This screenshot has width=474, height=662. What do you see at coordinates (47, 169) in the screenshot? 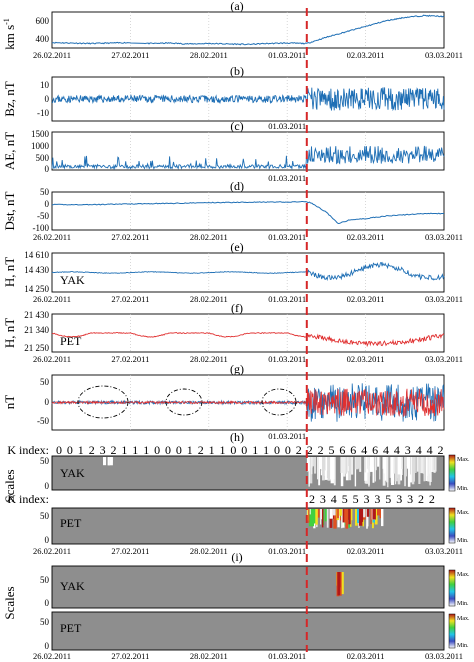
I see `ytick-c-3: 0` at bounding box center [47, 169].